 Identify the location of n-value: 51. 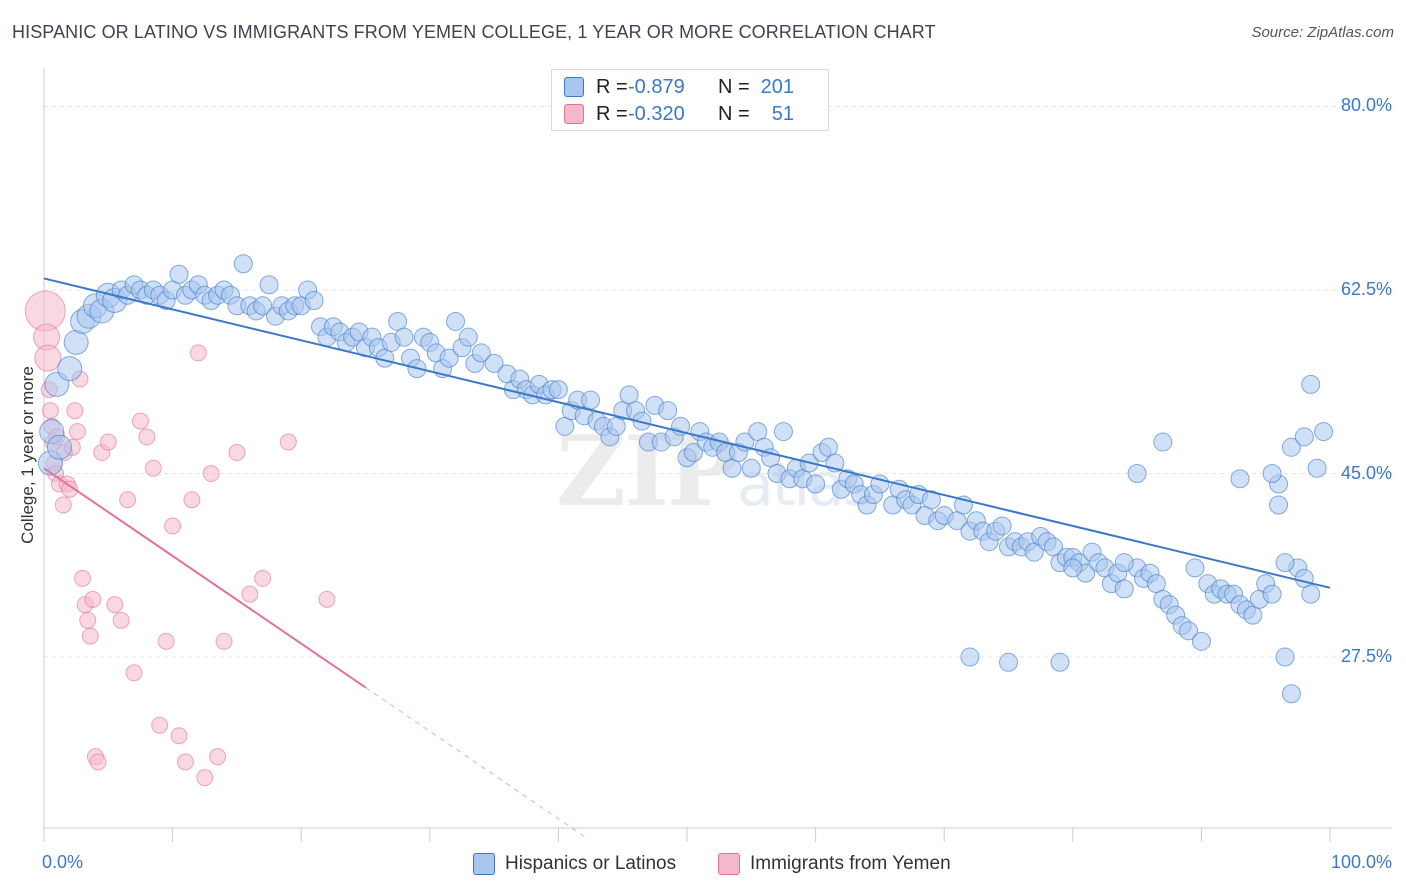
(782, 113).